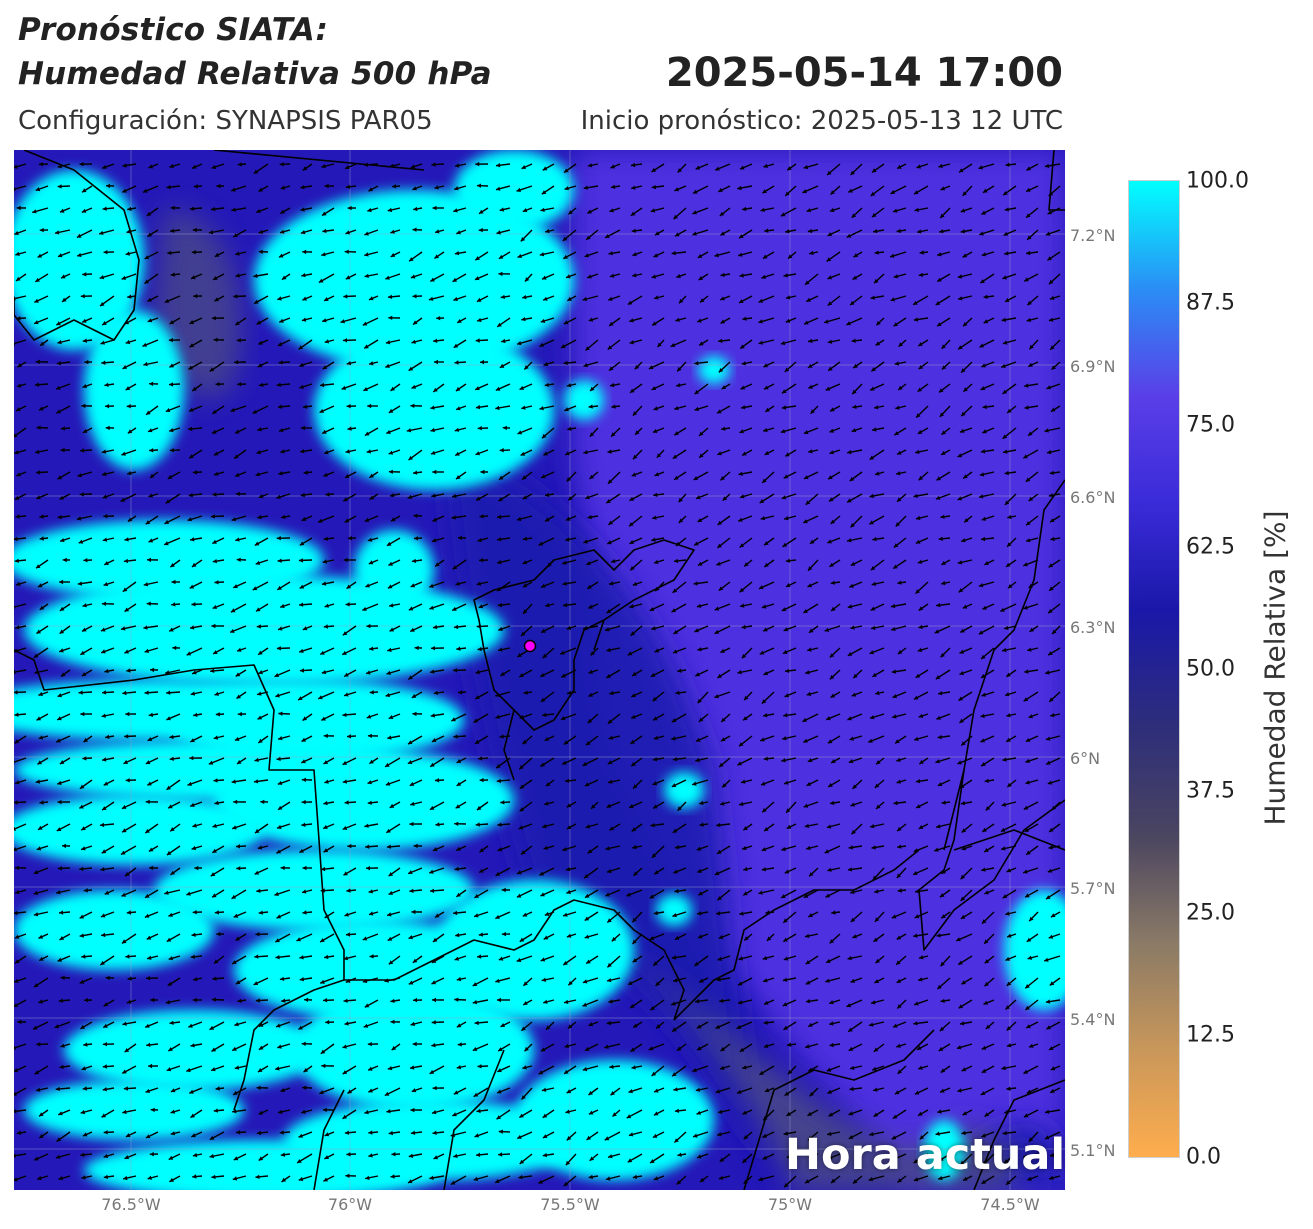  Describe the element at coordinates (264, 630) in the screenshot. I see `humidity-cell` at that location.